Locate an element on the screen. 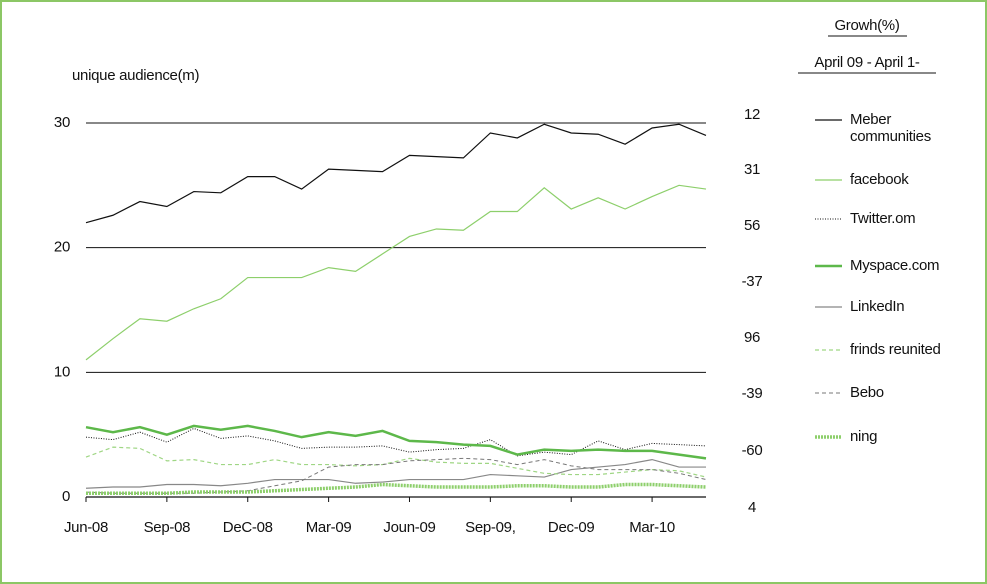  growth-value: 96 is located at coordinates (752, 337).